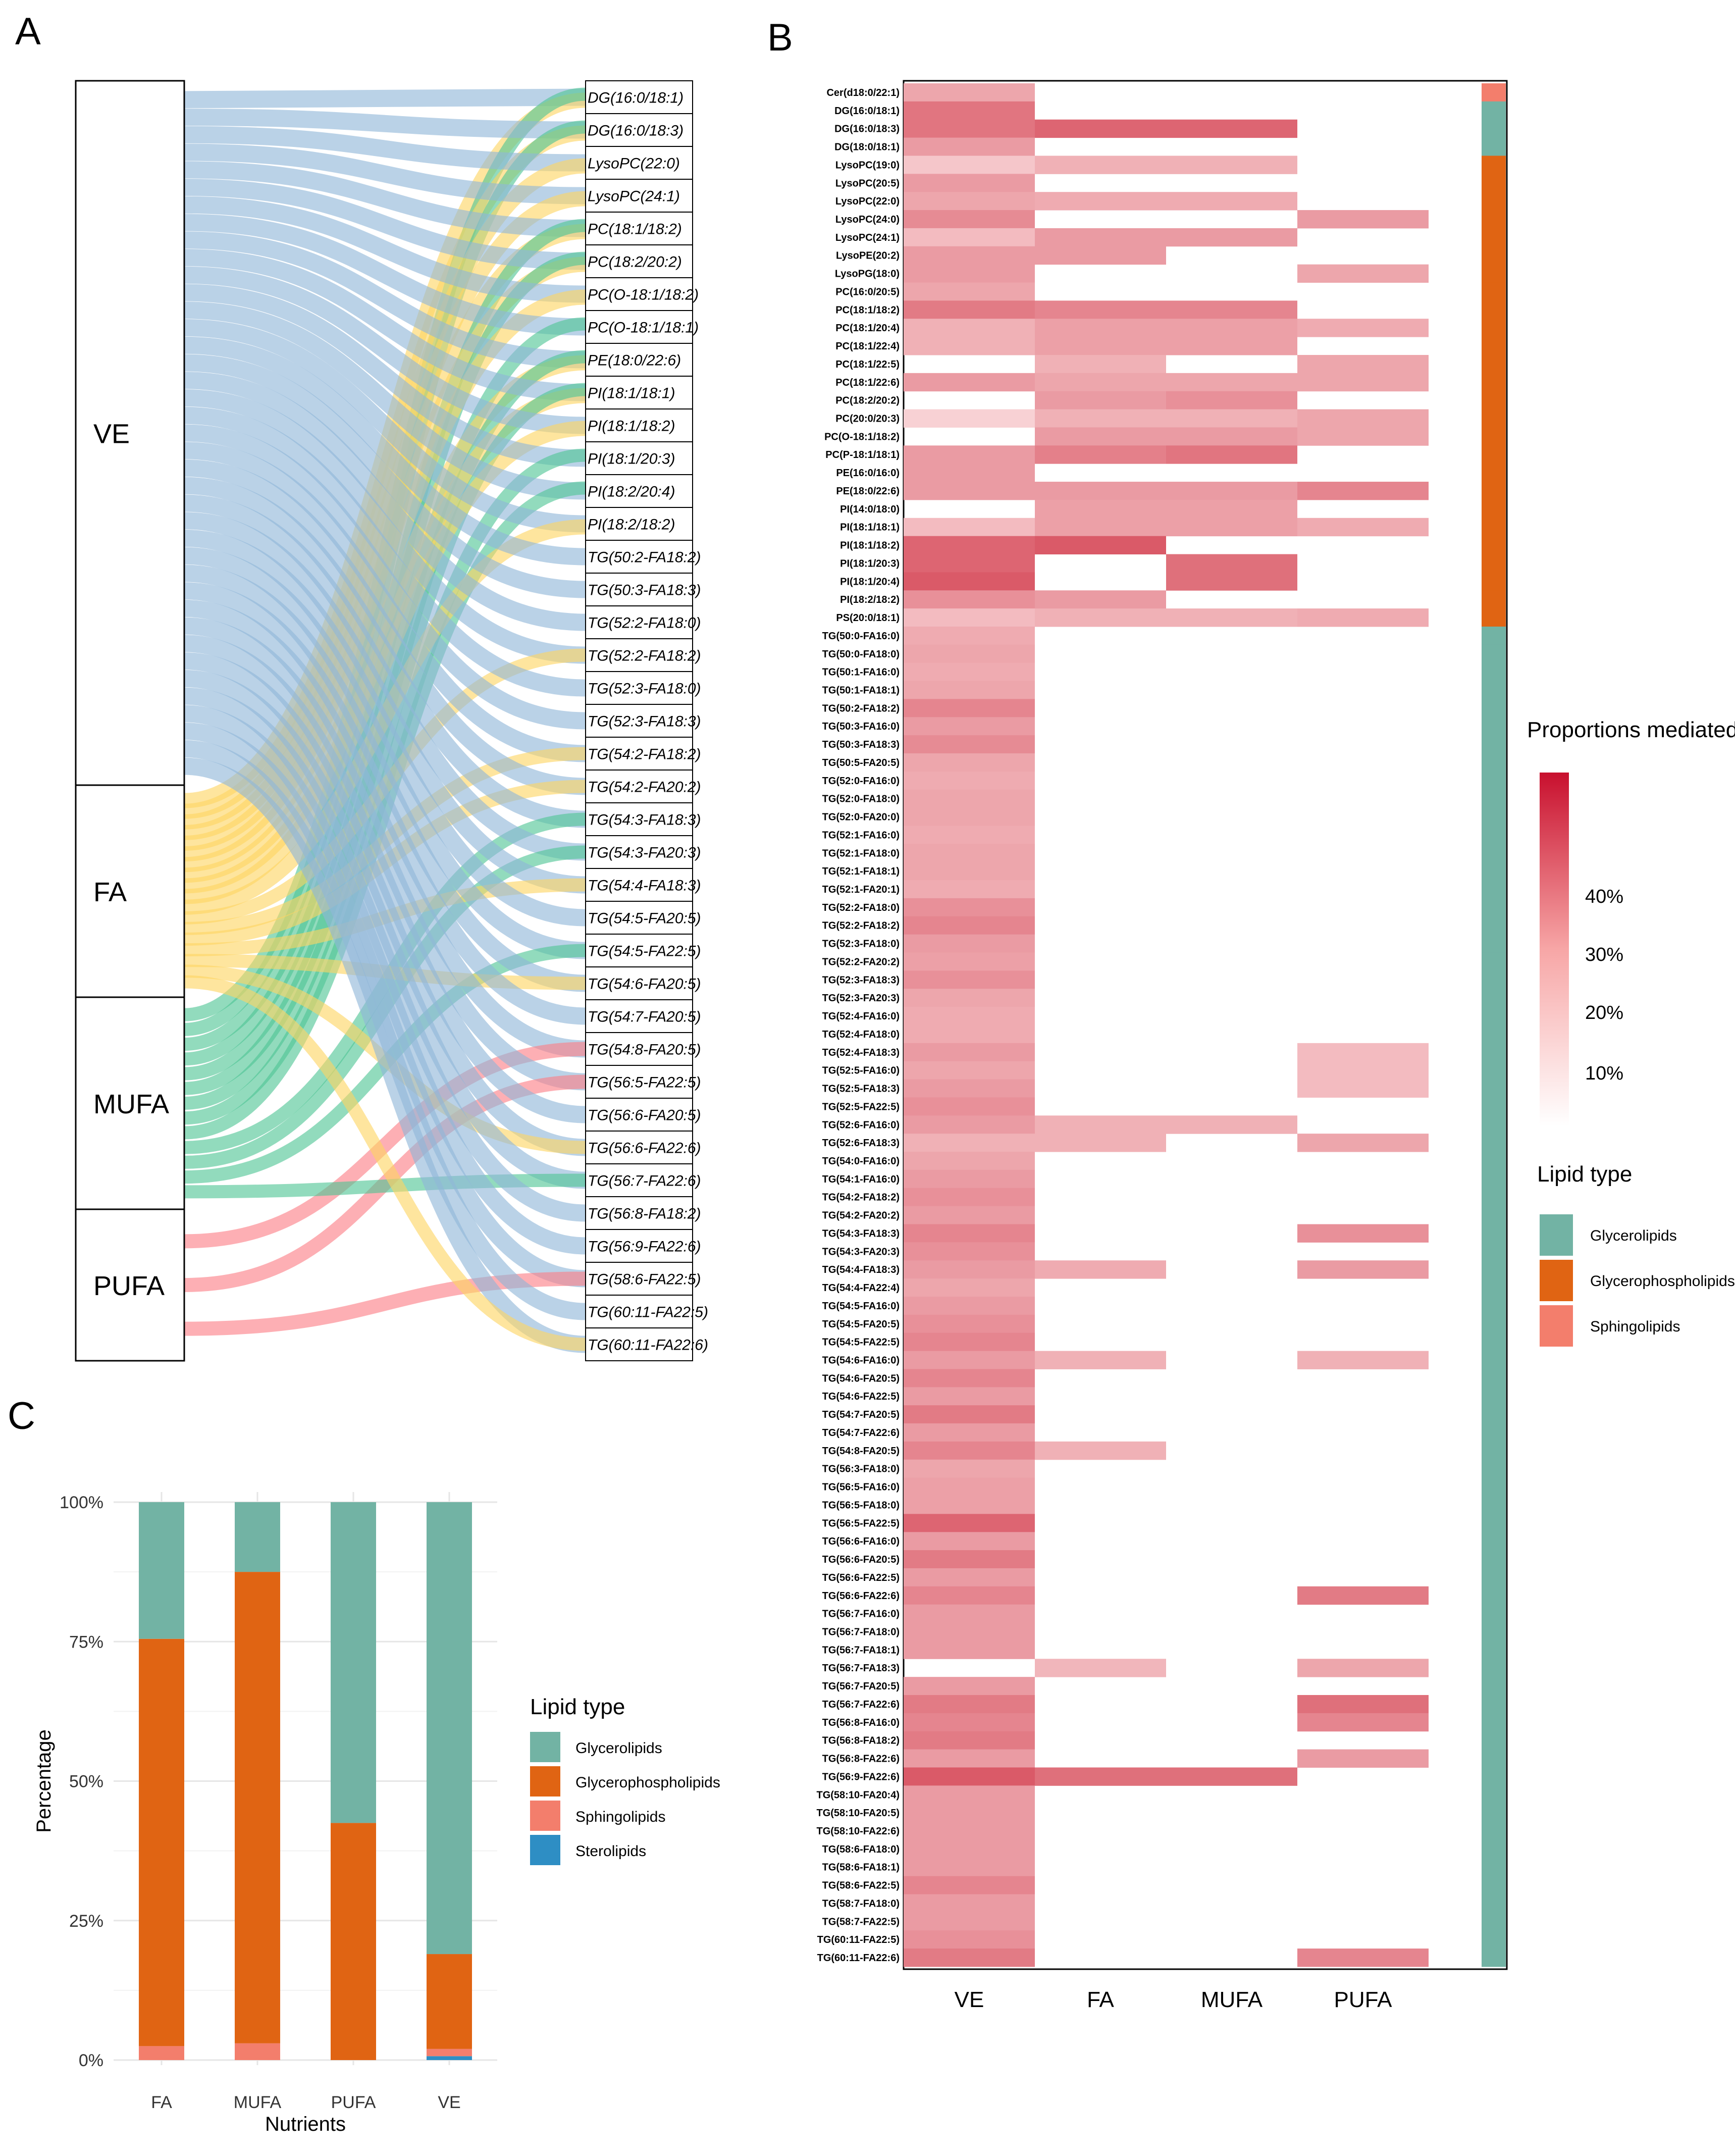 This screenshot has width=1735, height=2156. Describe the element at coordinates (130, 1285) in the screenshot. I see `sankey-source-node` at that location.